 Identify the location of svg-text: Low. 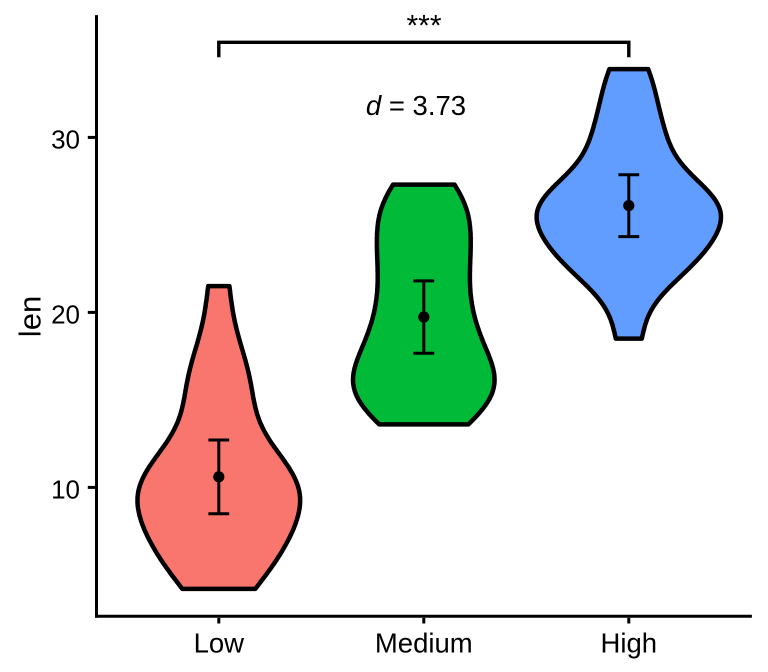
(219, 642).